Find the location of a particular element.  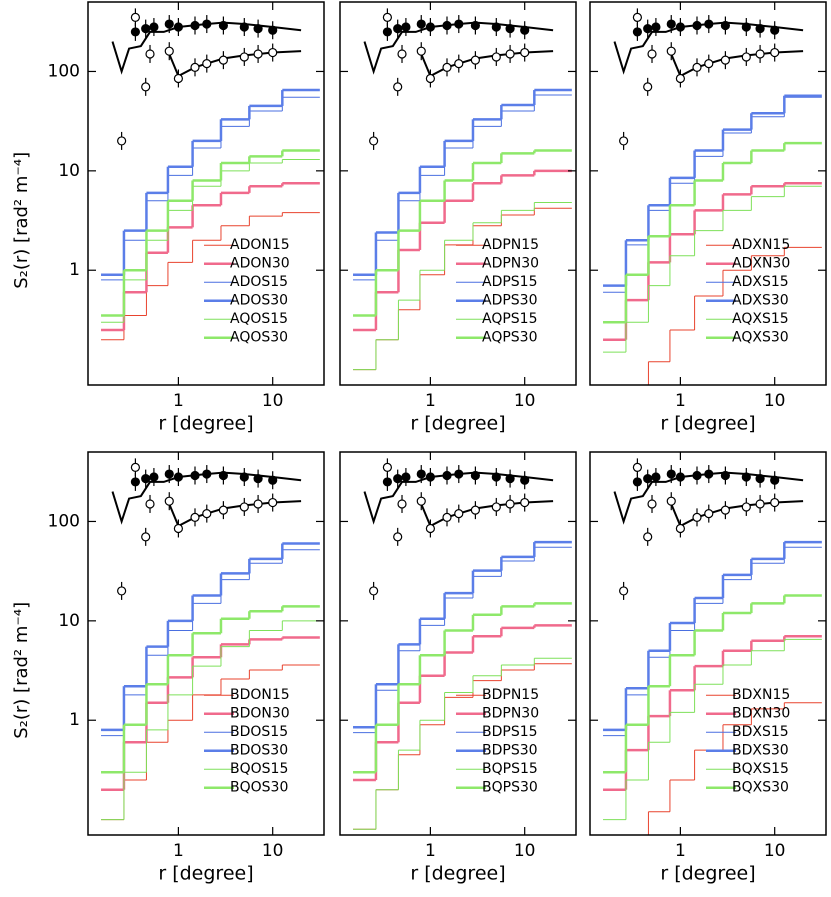

y-tick-label: 10 is located at coordinates (69, 171).